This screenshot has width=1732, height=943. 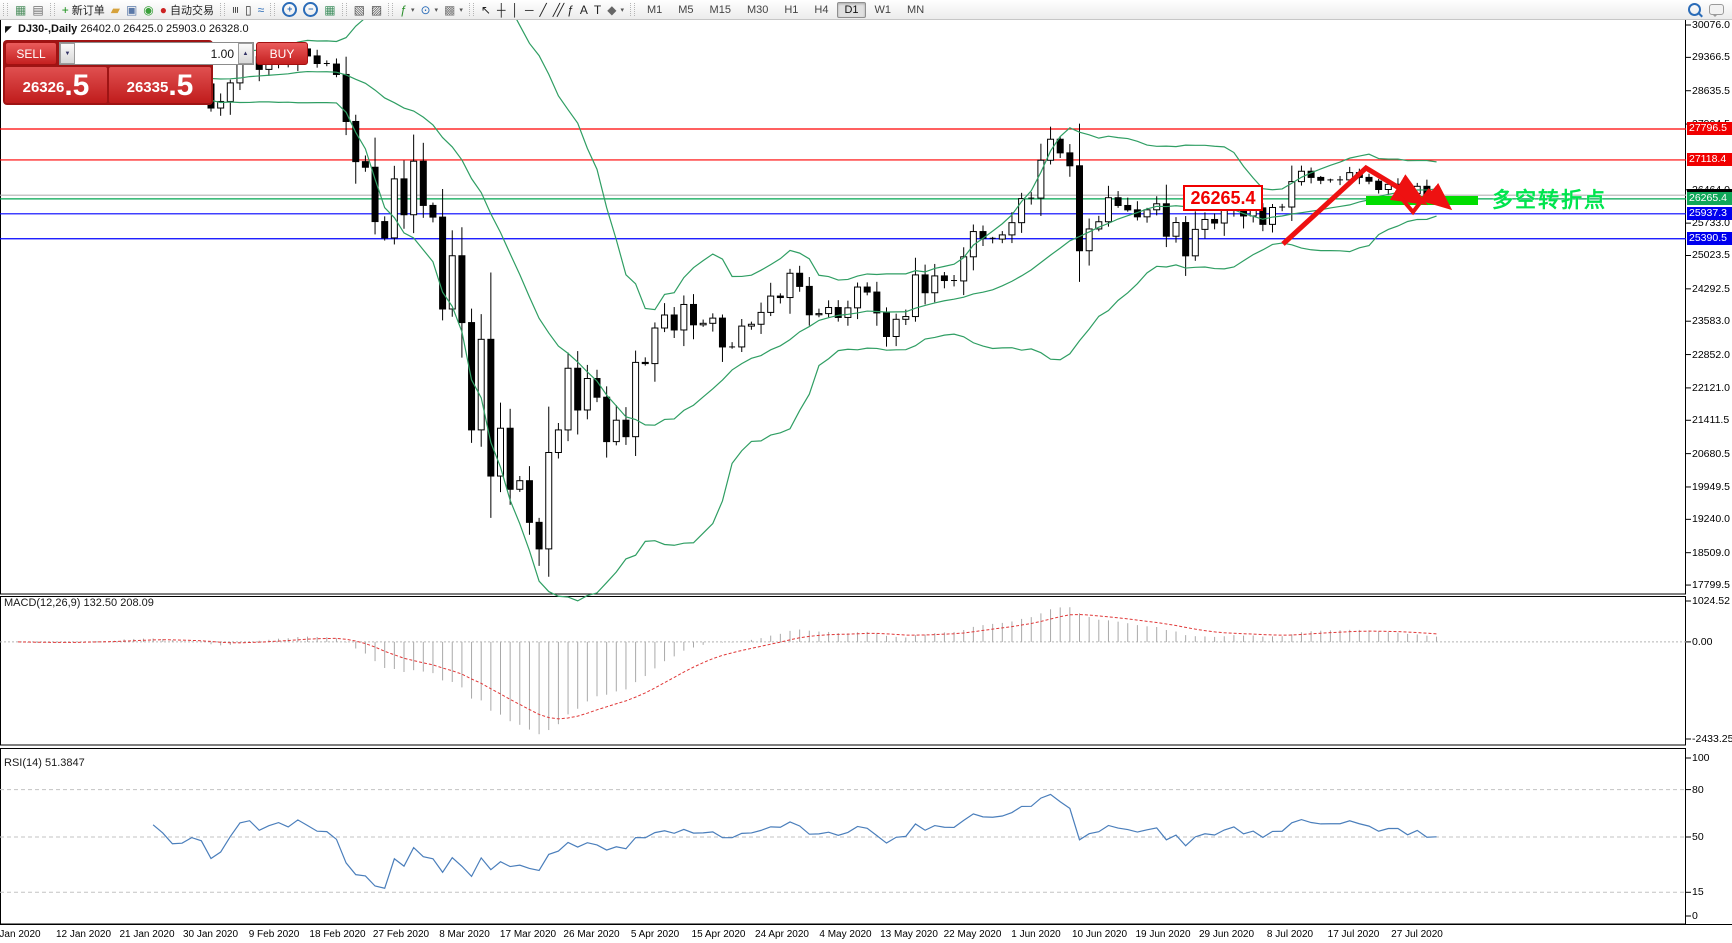 I want to click on indicators-button: ƒ ▾, so click(x=407, y=9).